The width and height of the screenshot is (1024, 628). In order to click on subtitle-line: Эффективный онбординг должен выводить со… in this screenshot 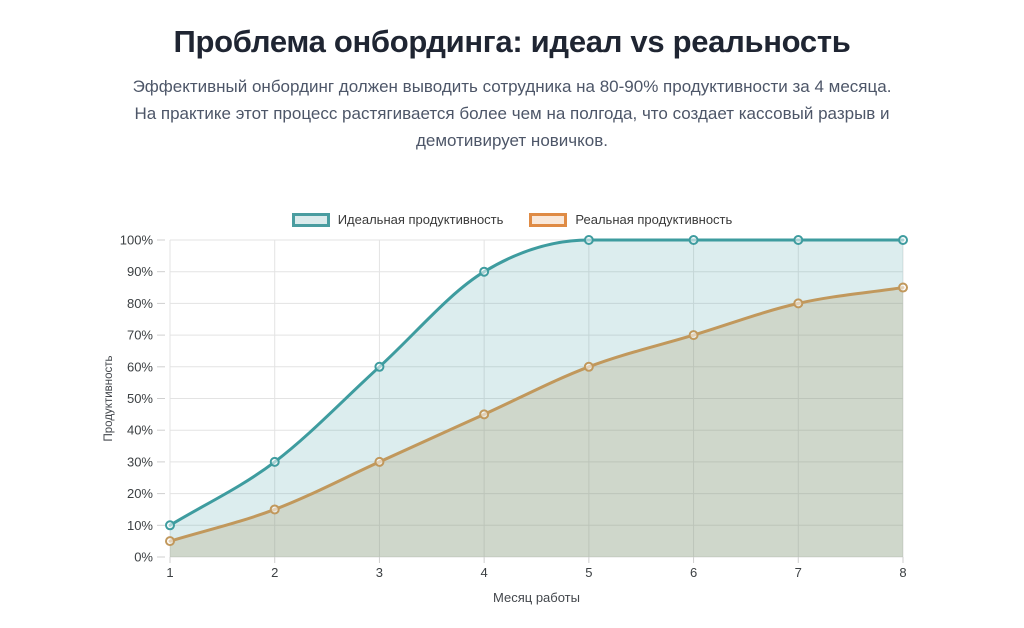, I will do `click(512, 86)`.